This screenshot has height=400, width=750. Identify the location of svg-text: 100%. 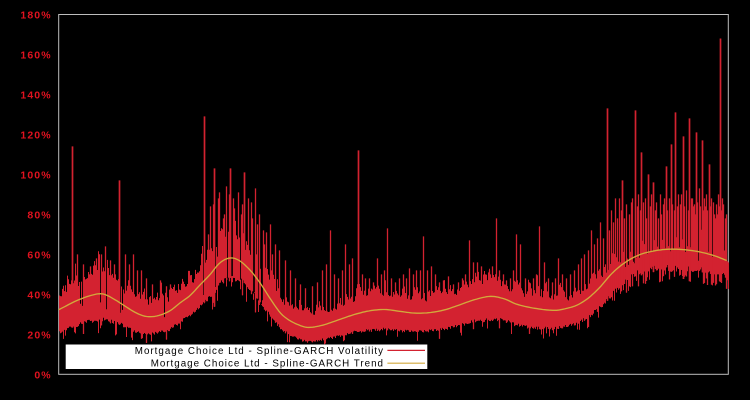
(35, 176).